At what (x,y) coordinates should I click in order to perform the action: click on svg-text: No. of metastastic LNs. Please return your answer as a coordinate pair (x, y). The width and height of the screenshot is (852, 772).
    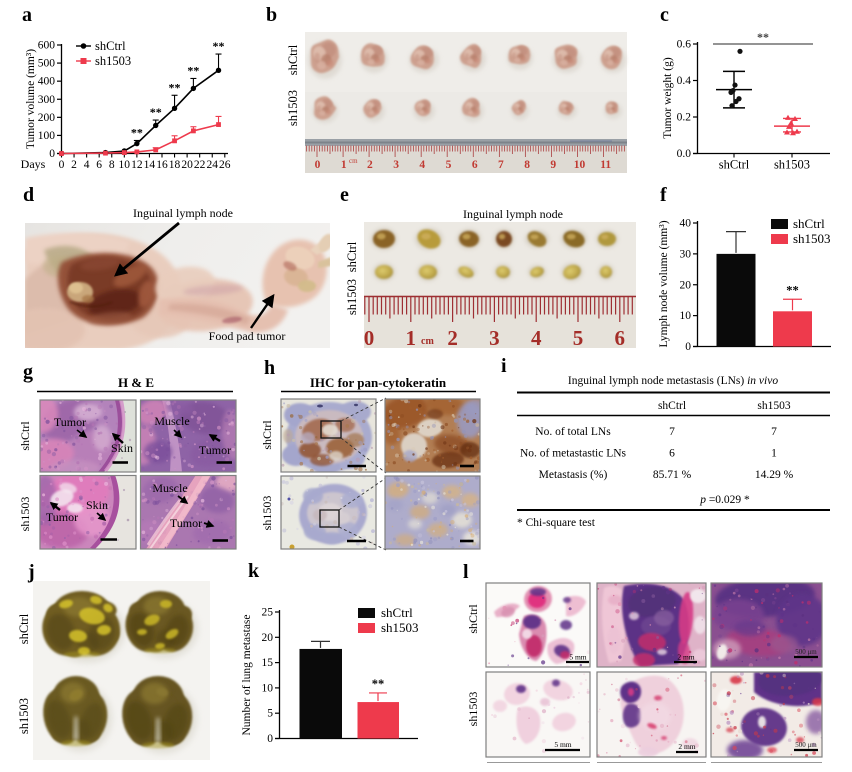
    Looking at the image, I should click on (573, 454).